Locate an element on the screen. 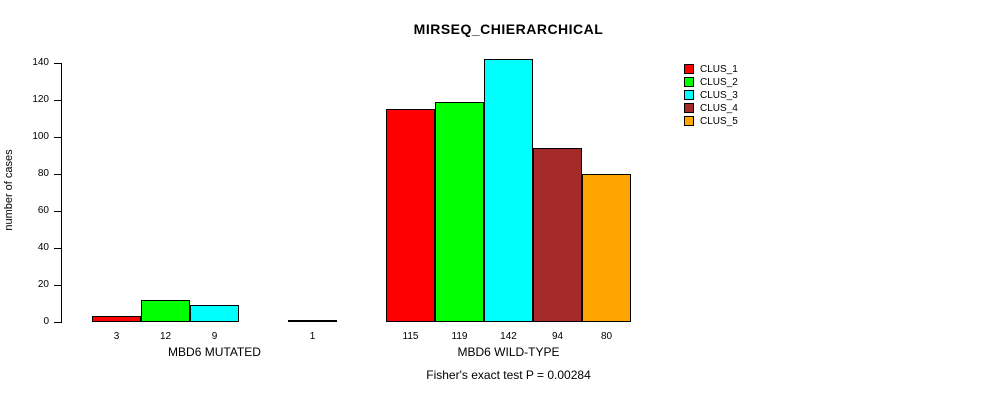  bar-value-label: 142 is located at coordinates (508, 336).